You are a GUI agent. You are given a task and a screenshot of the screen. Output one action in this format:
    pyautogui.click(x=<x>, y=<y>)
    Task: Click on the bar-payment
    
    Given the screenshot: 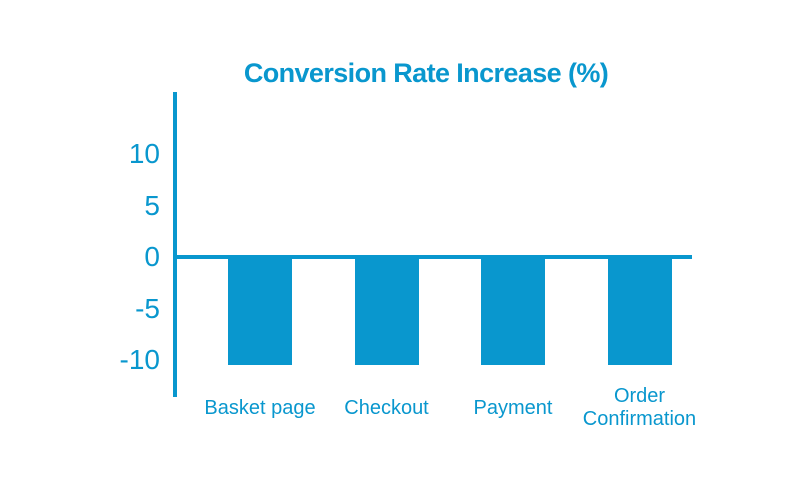 What is the action you would take?
    pyautogui.click(x=513, y=311)
    